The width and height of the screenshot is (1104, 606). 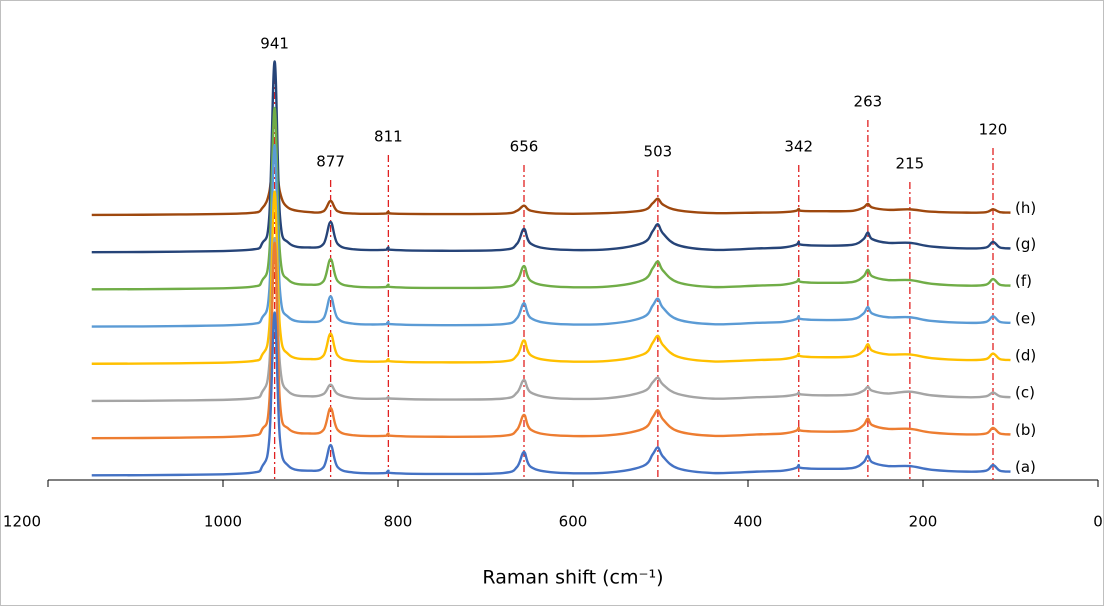 What do you see at coordinates (993, 130) in the screenshot?
I see `peak-label: 120` at bounding box center [993, 130].